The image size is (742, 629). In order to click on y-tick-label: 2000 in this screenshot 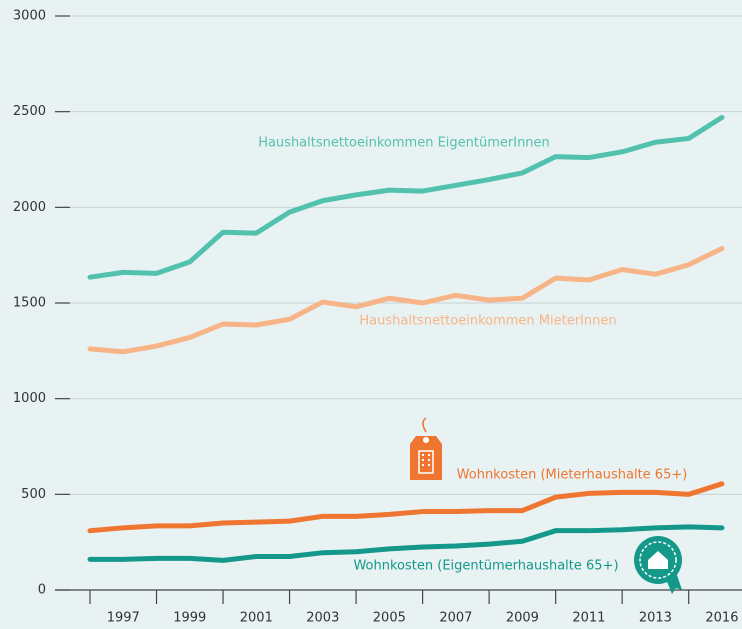, I will do `click(29, 207)`.